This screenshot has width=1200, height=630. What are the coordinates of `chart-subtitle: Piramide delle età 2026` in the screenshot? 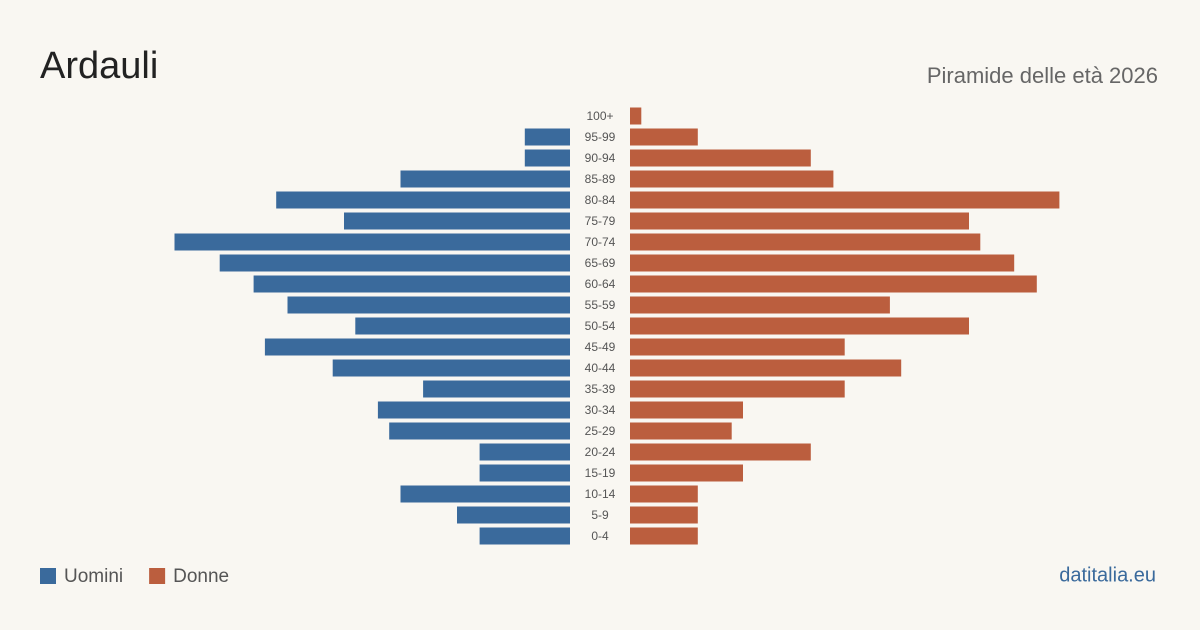 It's located at (1042, 75).